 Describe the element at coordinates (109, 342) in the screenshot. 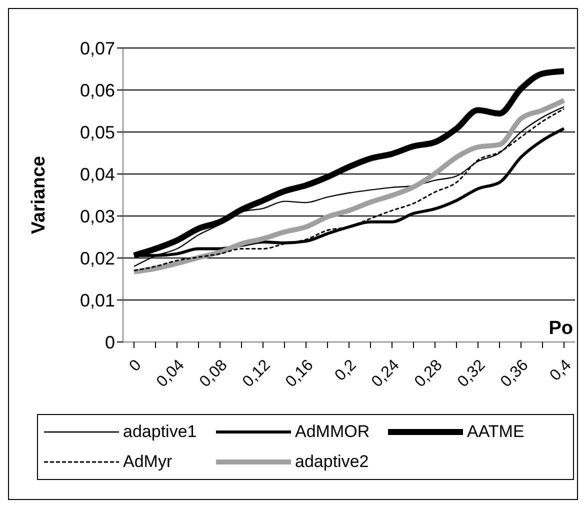

I see `y-tick-label: 0` at that location.